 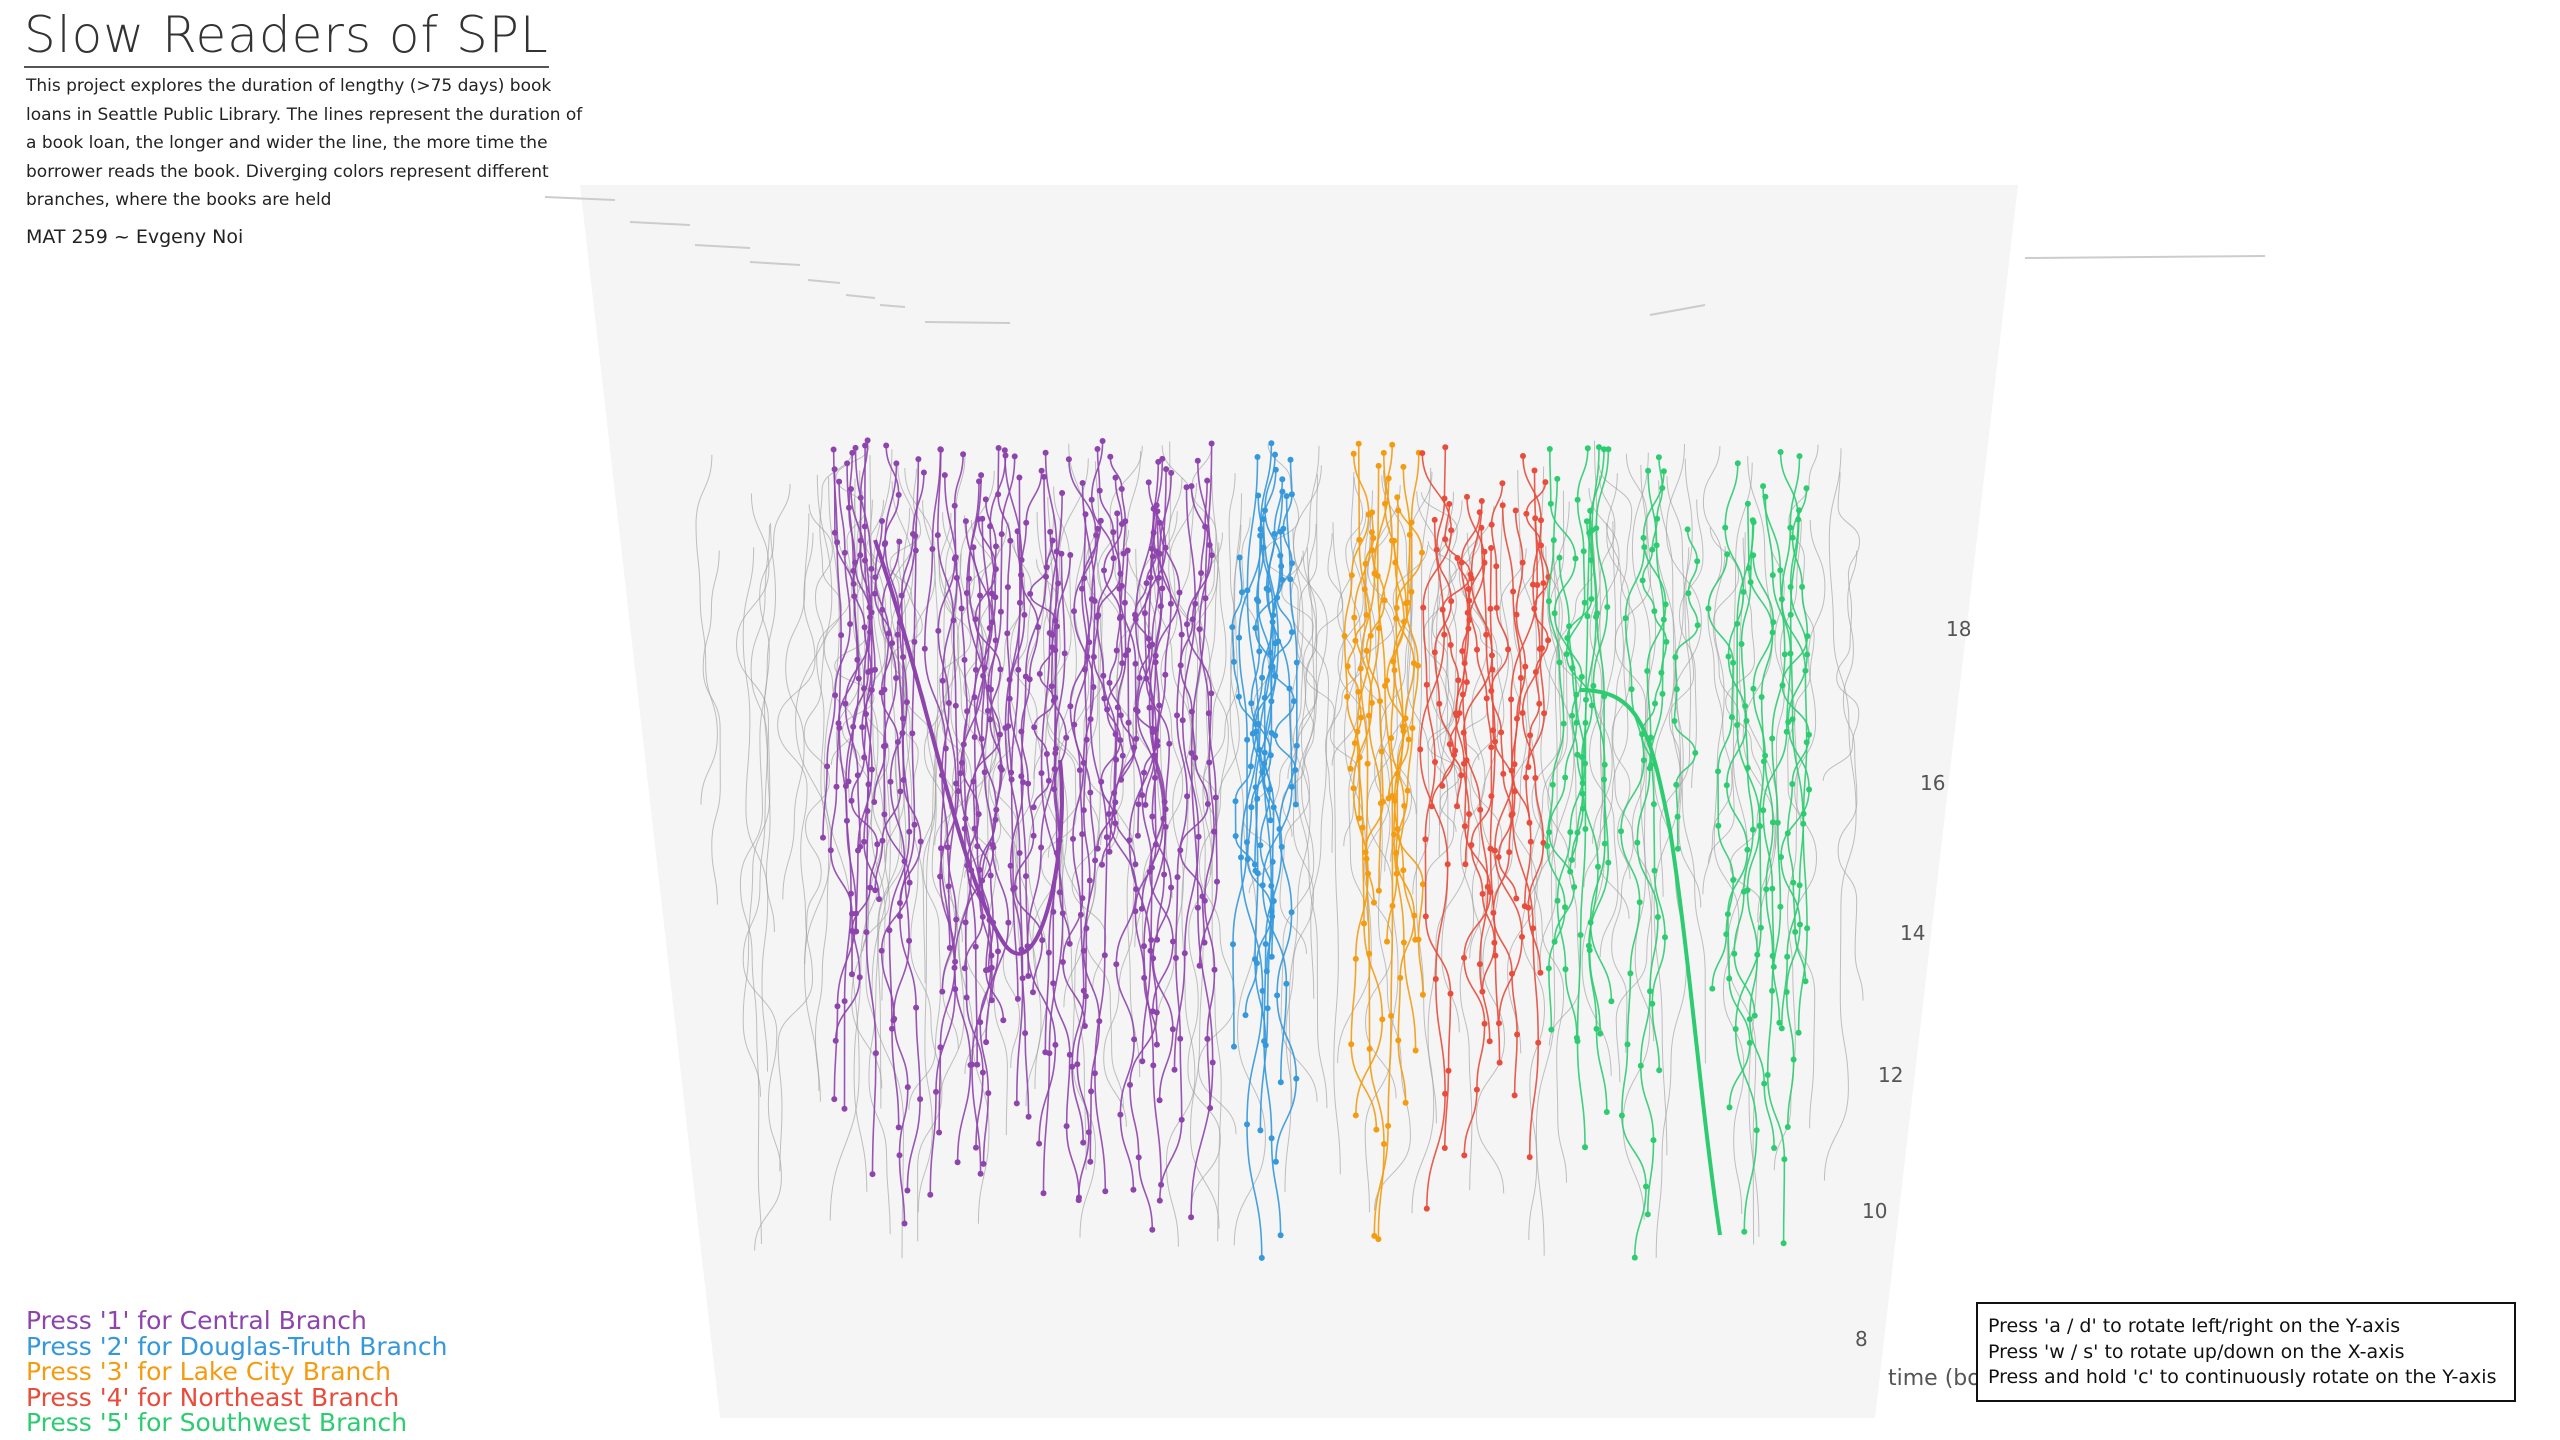 What do you see at coordinates (237, 1346) in the screenshot?
I see `legend-item-branch-2: Press '2' for Douglas-Truth Branch` at bounding box center [237, 1346].